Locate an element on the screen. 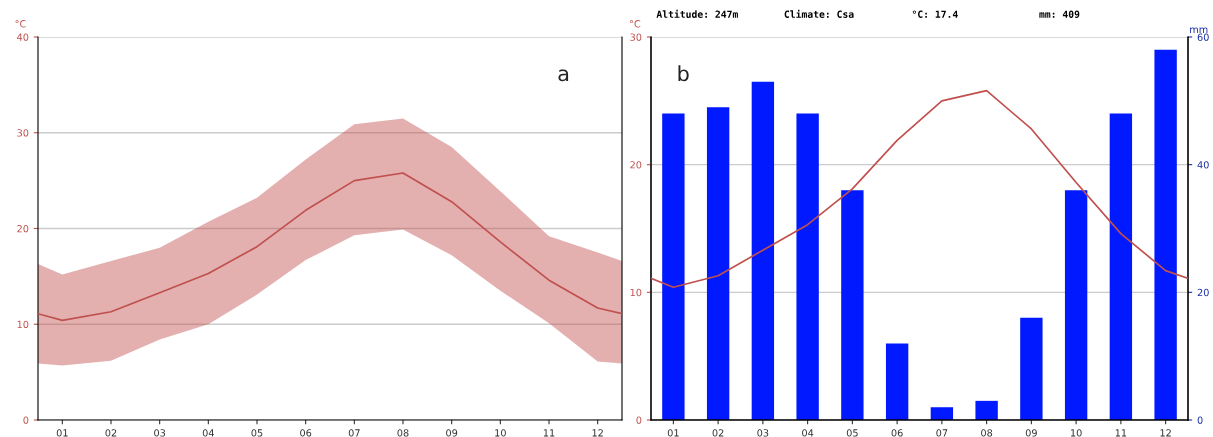  annotation: a is located at coordinates (563, 75).